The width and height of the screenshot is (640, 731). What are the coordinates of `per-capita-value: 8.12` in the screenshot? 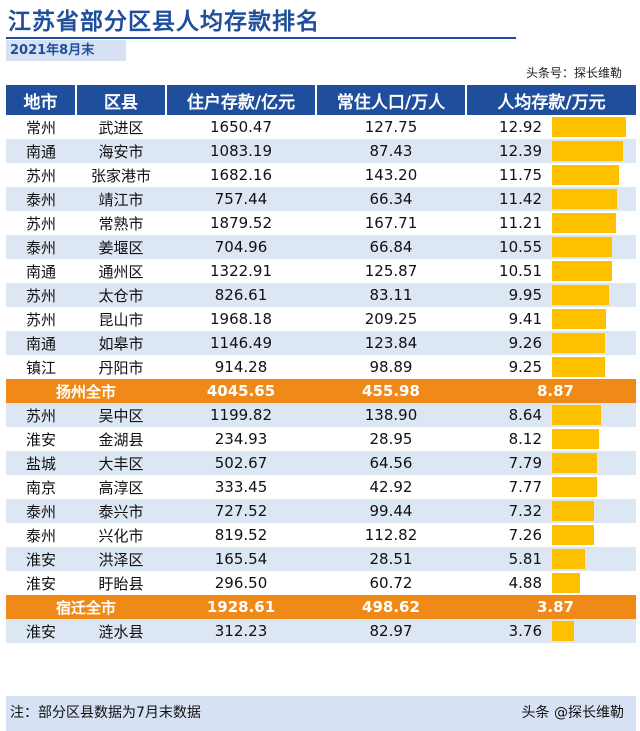 It's located at (525, 439).